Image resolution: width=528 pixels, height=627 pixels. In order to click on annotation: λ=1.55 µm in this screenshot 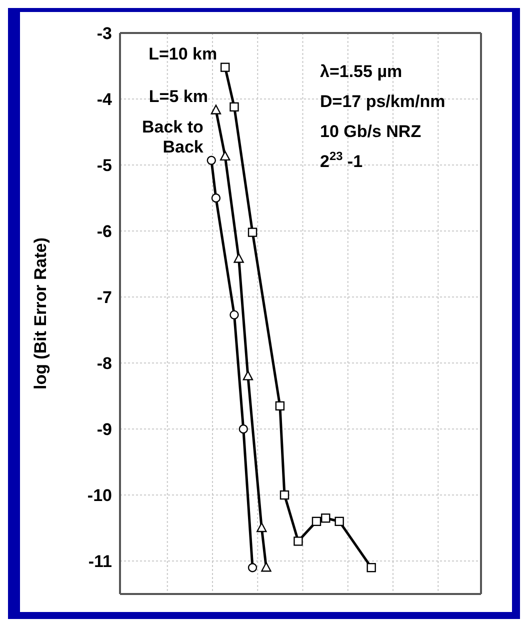, I will do `click(361, 71)`.